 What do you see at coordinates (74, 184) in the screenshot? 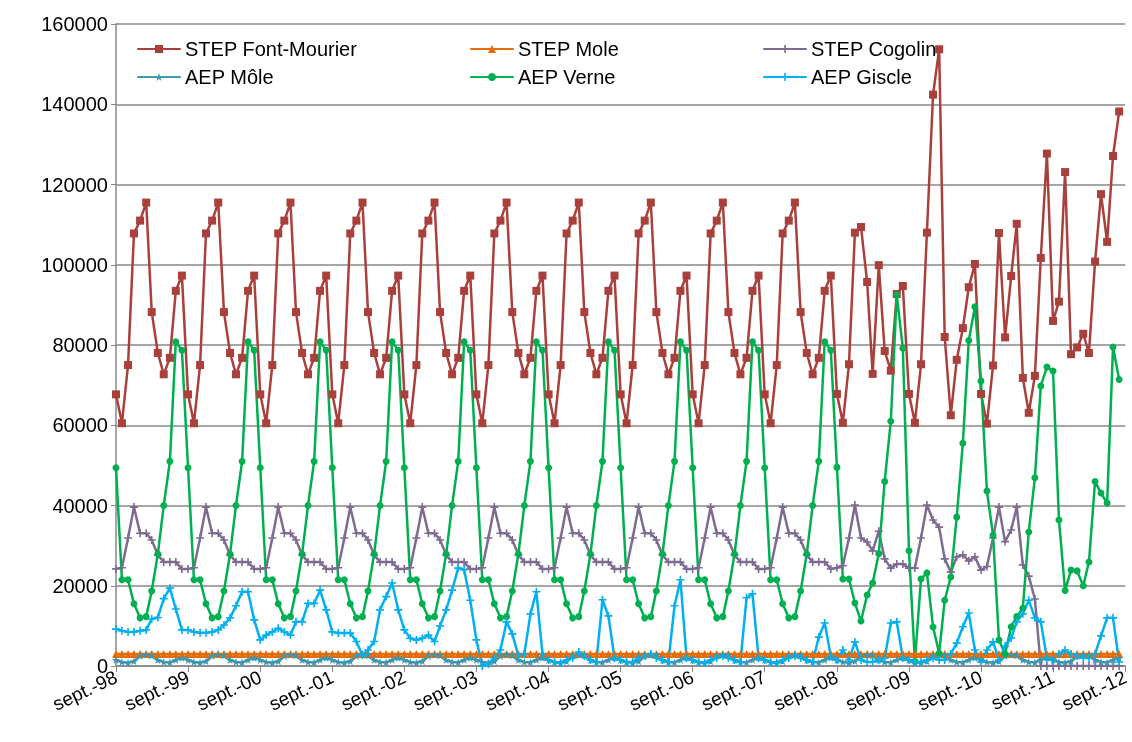
I see `y-tick-label: 120000` at bounding box center [74, 184].